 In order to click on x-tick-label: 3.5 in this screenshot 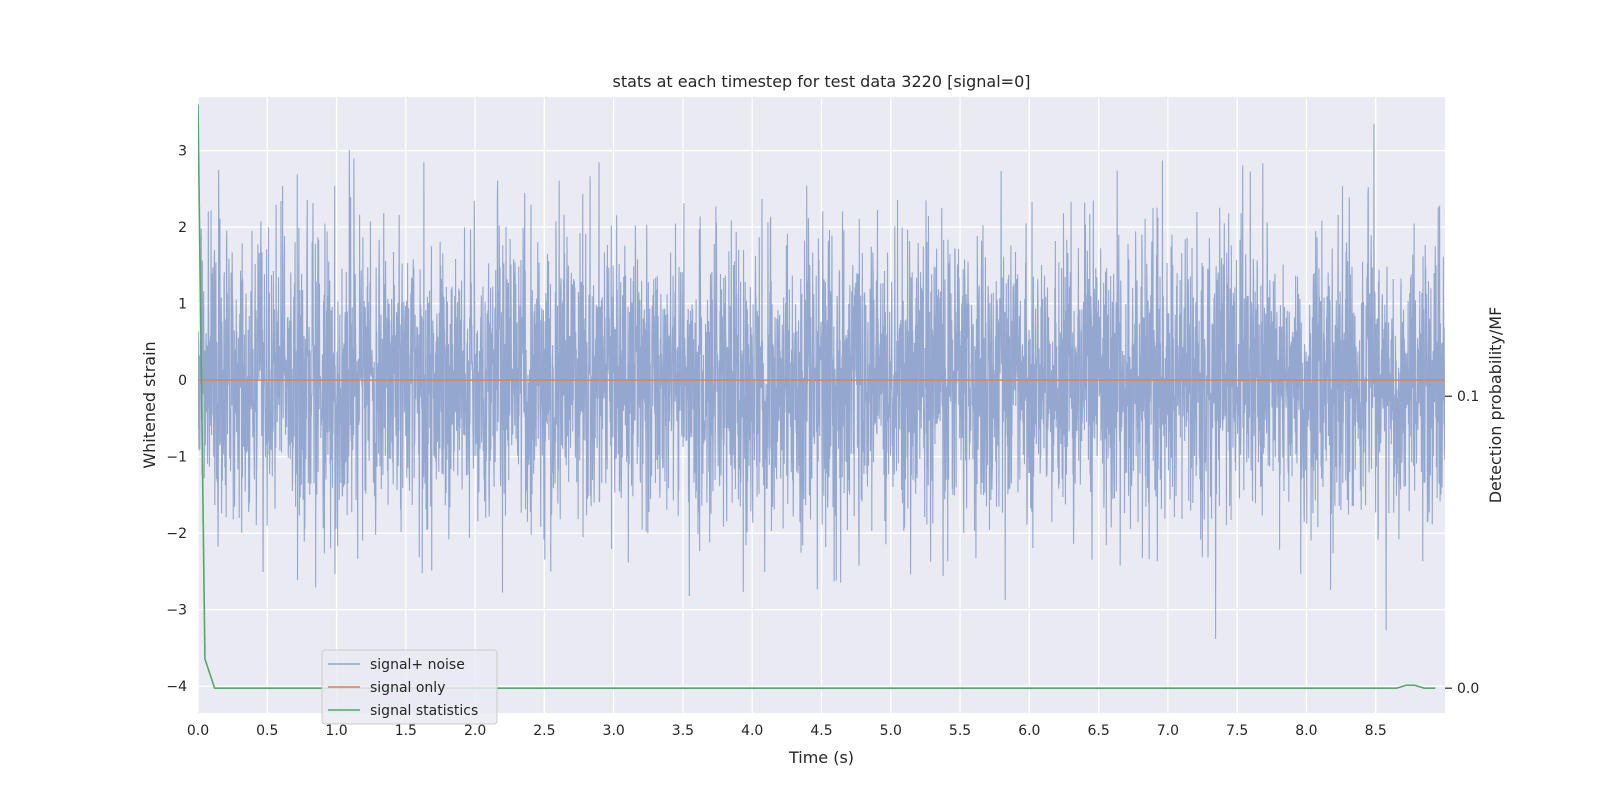, I will do `click(683, 731)`.